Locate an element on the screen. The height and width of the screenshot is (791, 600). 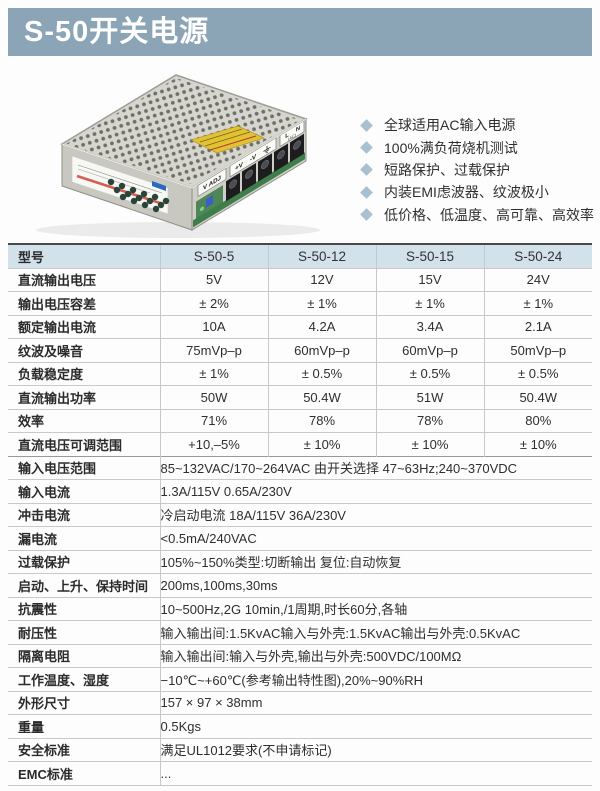
feature-text: 100%满负荷烧机测试 is located at coordinates (451, 147).